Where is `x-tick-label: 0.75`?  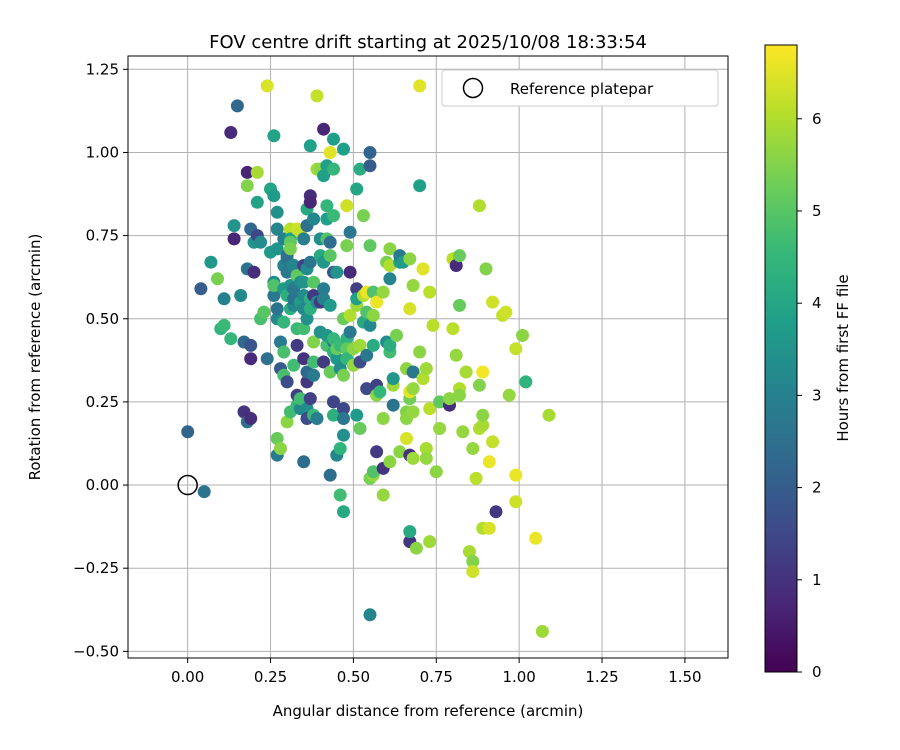
x-tick-label: 0.75 is located at coordinates (436, 677).